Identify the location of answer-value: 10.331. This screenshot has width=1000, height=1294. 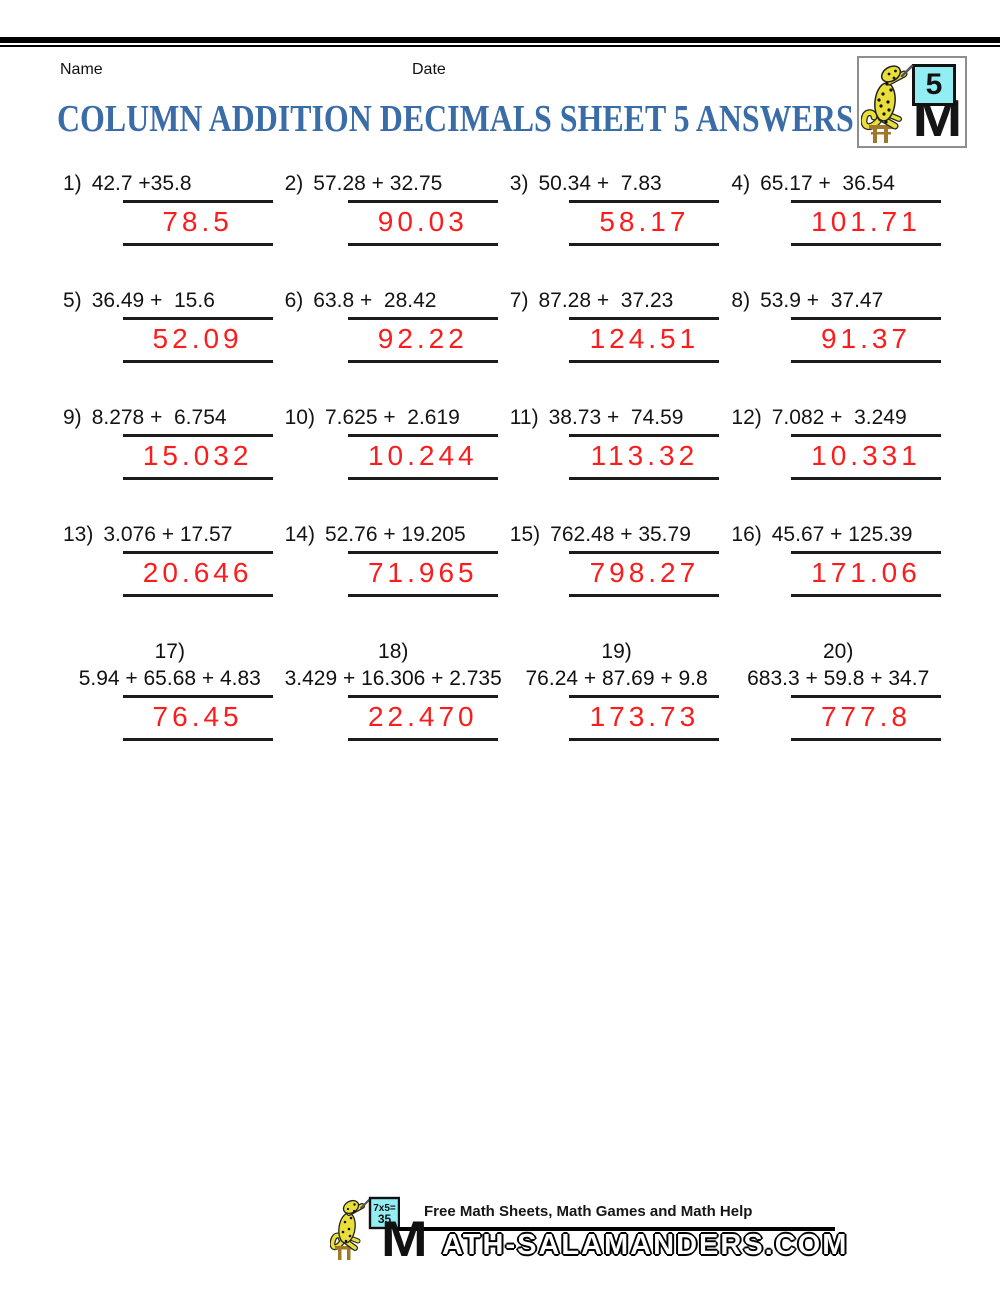
(866, 455).